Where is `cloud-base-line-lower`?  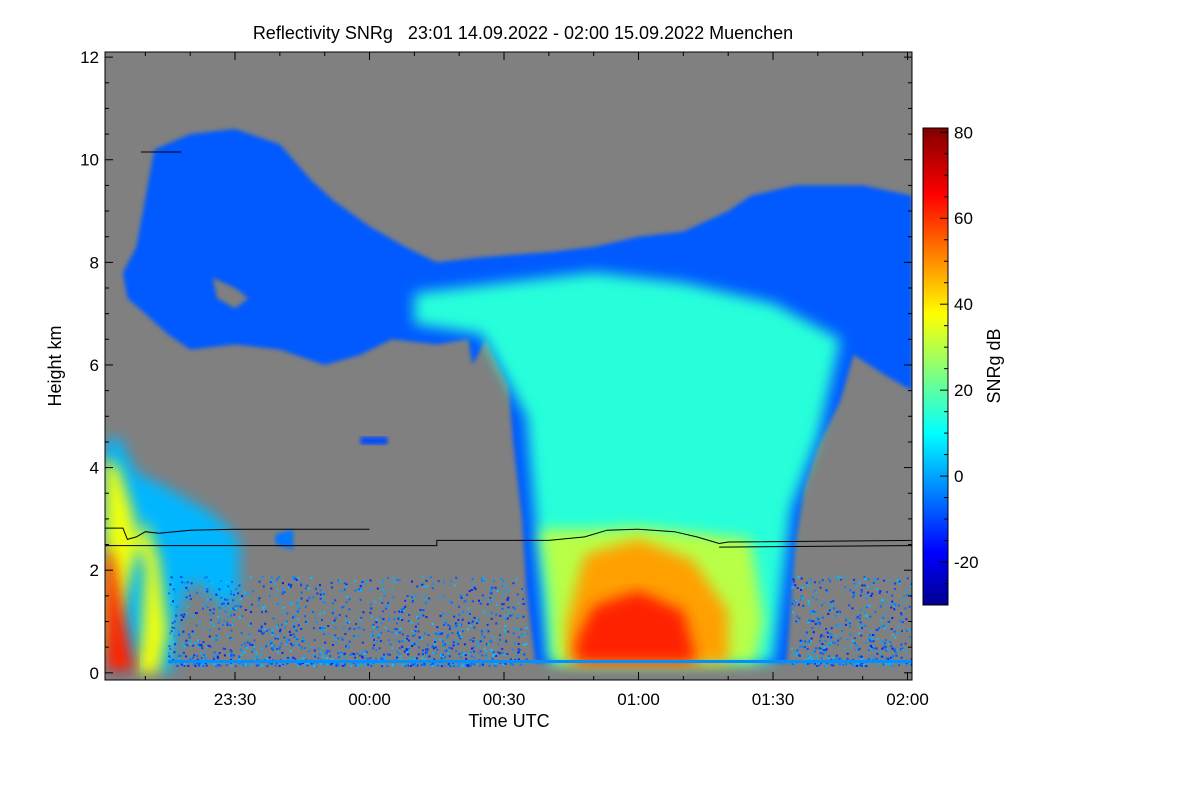 cloud-base-line-lower is located at coordinates (508, 537).